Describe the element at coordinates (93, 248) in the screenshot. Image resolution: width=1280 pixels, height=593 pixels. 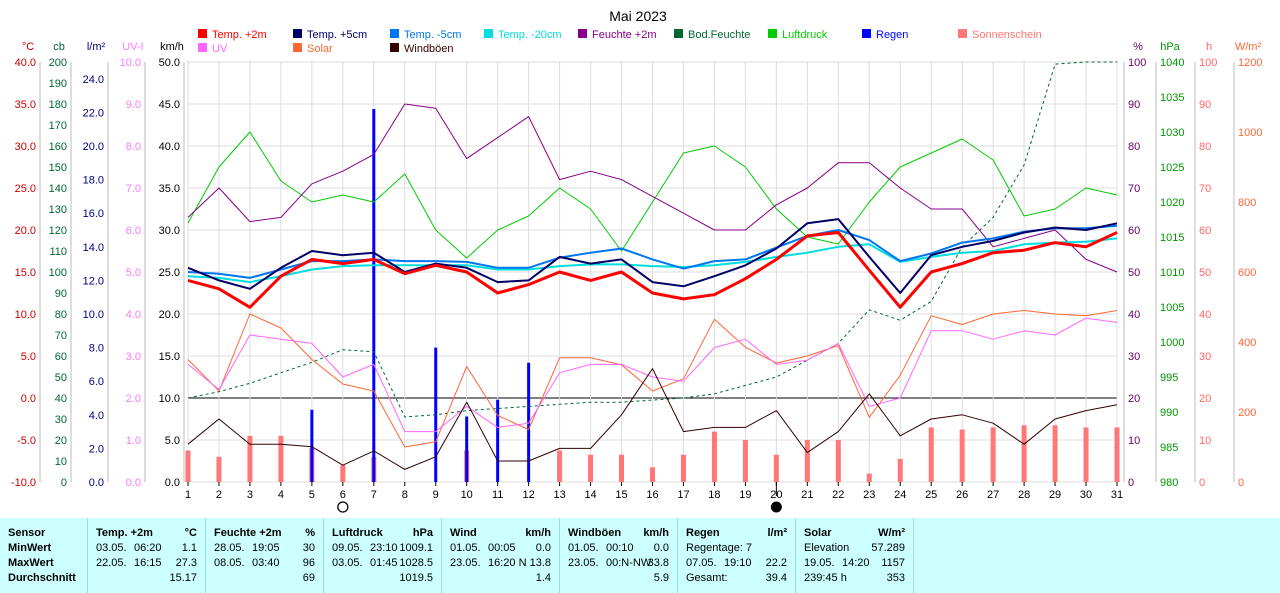
I see `axis-tick-rain: 14.0` at that location.